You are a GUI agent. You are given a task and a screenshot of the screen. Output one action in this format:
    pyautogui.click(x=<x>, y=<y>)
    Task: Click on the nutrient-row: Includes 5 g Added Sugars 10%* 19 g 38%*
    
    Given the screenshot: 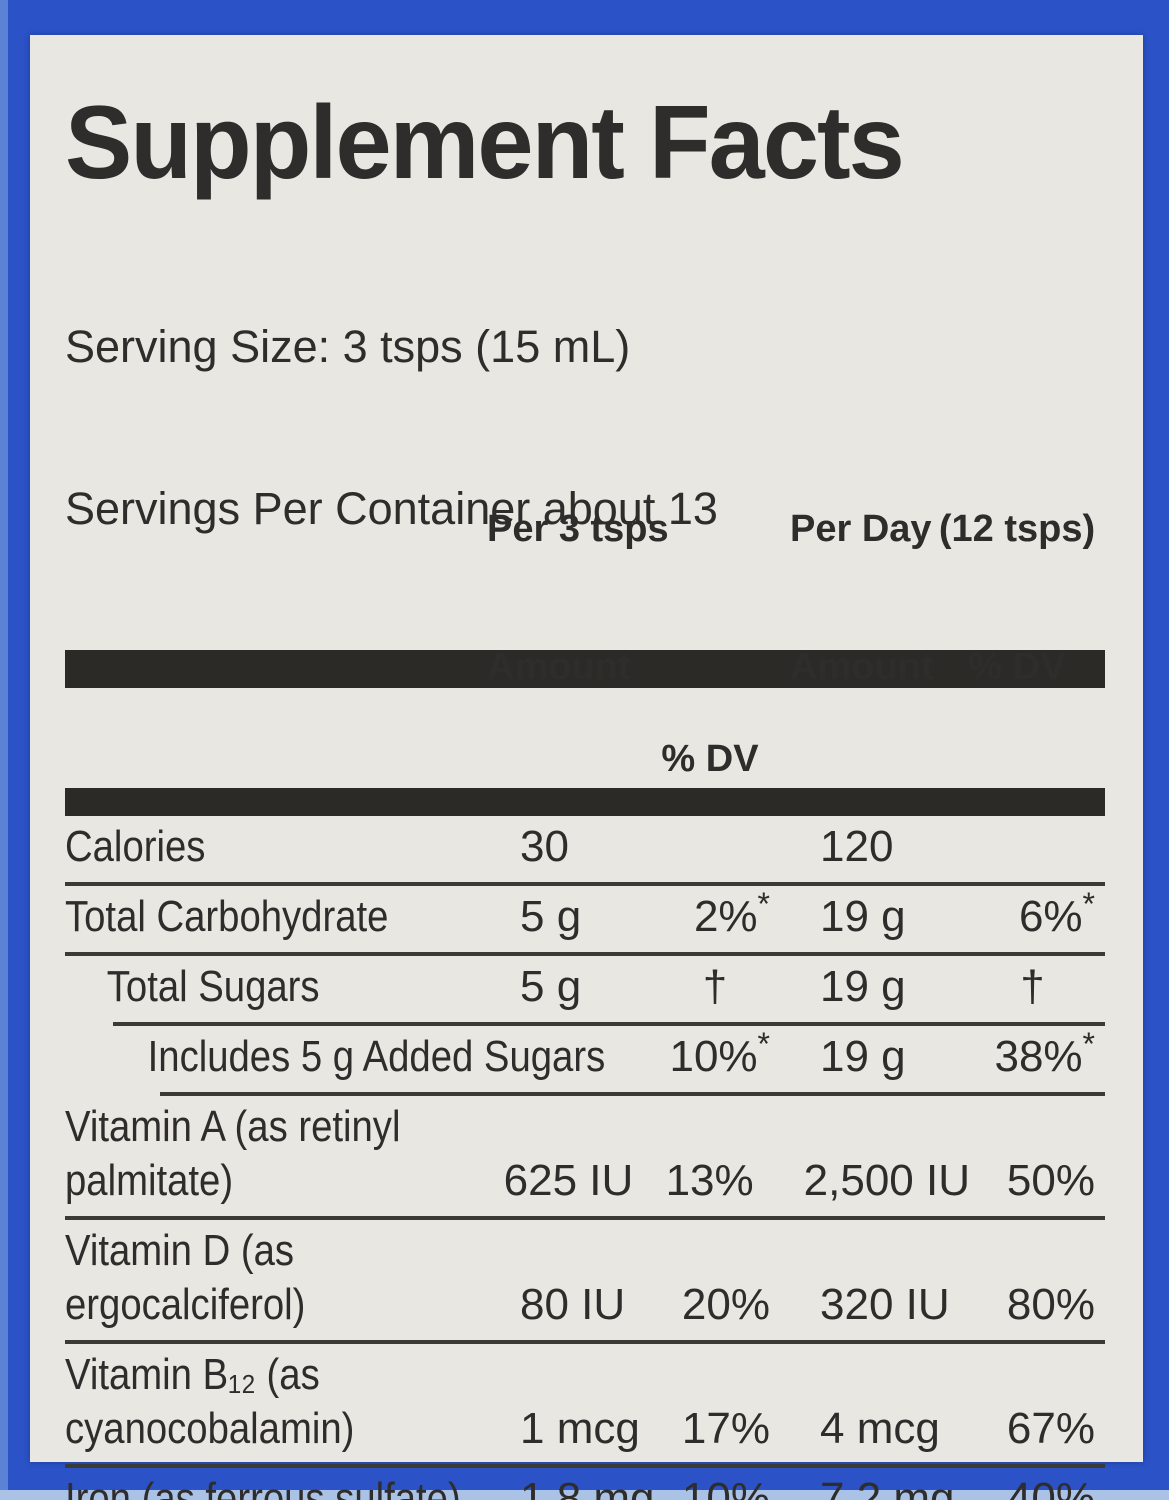 What is the action you would take?
    pyautogui.click(x=585, y=1059)
    